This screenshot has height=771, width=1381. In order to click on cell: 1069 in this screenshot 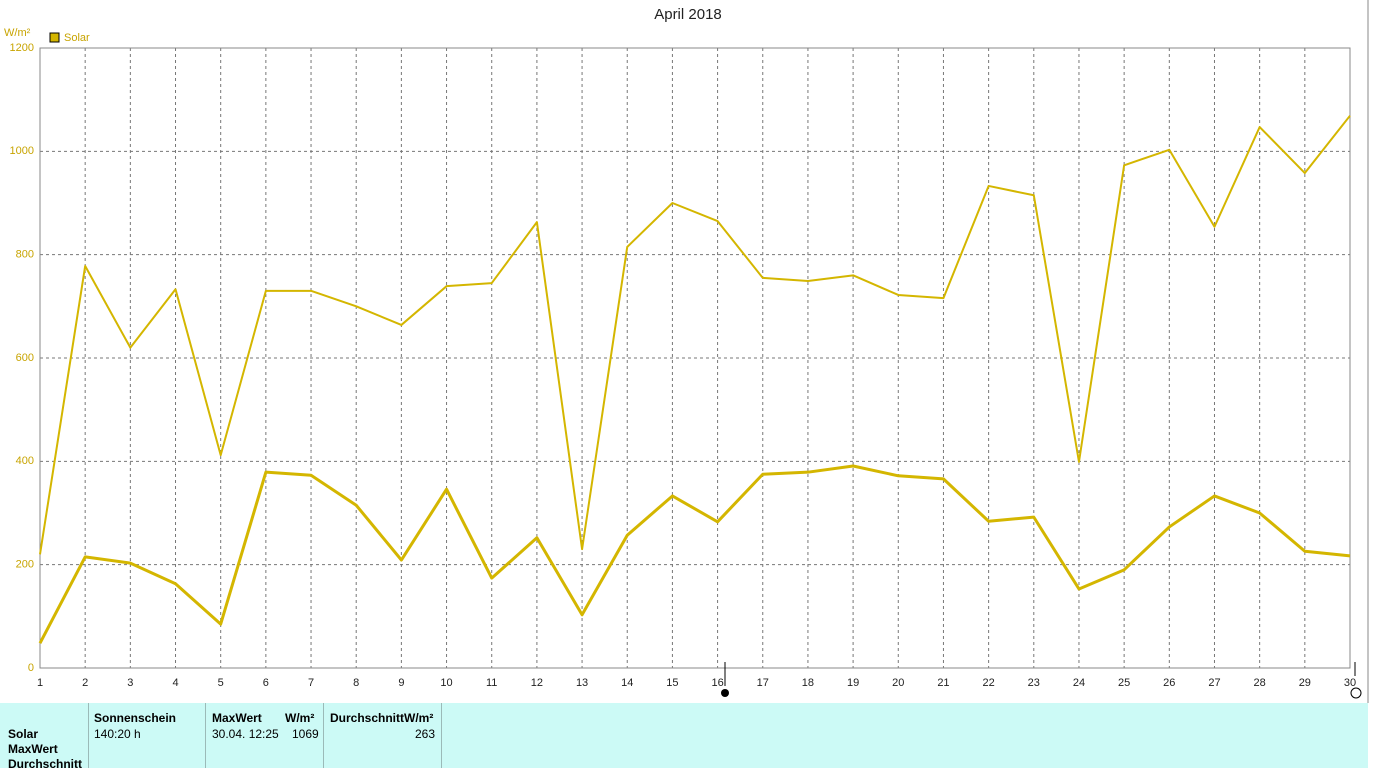, I will do `click(305, 734)`.